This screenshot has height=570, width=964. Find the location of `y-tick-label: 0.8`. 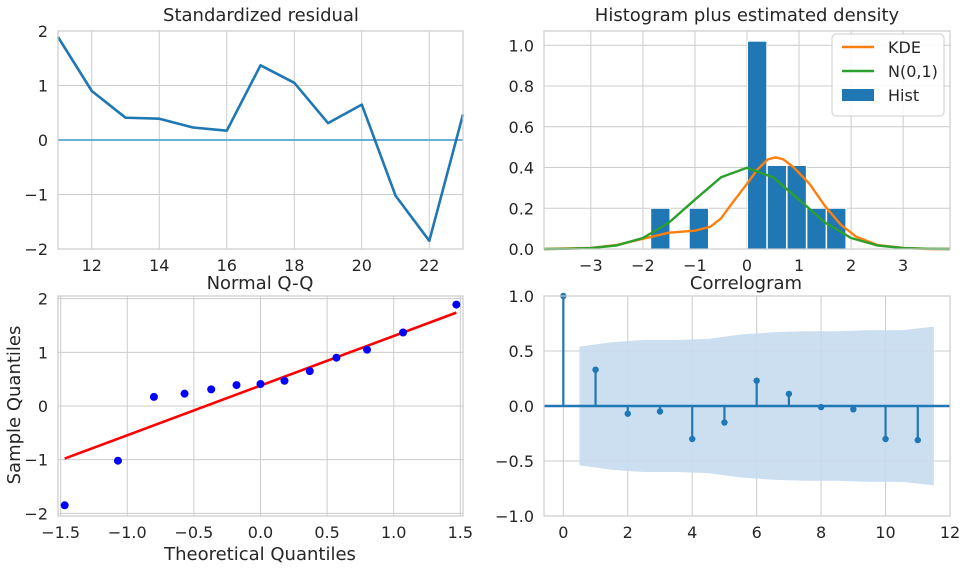

y-tick-label: 0.8 is located at coordinates (521, 86).